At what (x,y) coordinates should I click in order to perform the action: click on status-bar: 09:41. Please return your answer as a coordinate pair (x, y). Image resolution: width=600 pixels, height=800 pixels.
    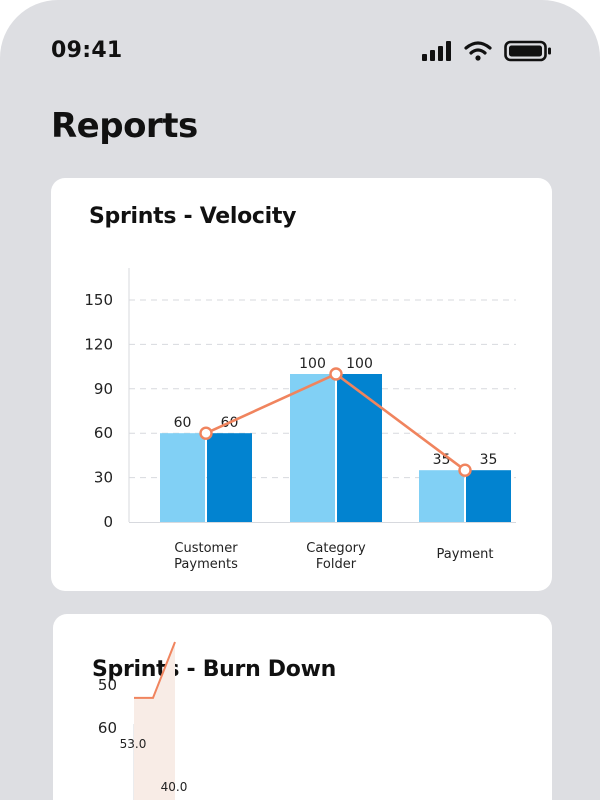
    Looking at the image, I should click on (300, 50).